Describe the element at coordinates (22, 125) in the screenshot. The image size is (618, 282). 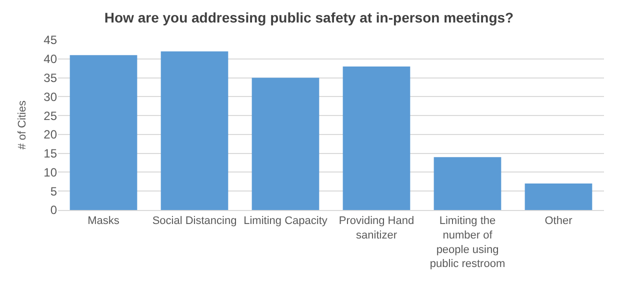
I see `y-axis-title: # of Cities` at that location.